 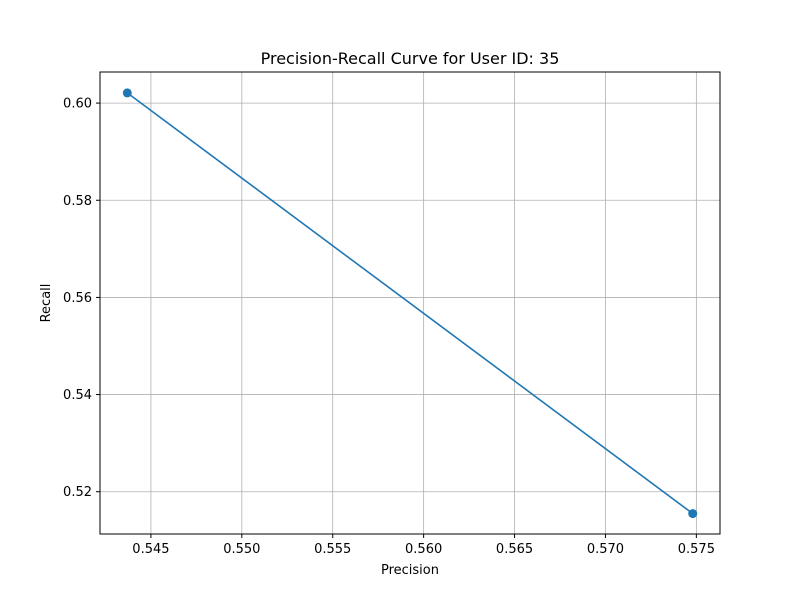 I want to click on y-tick-label: 0.54, so click(x=77, y=395).